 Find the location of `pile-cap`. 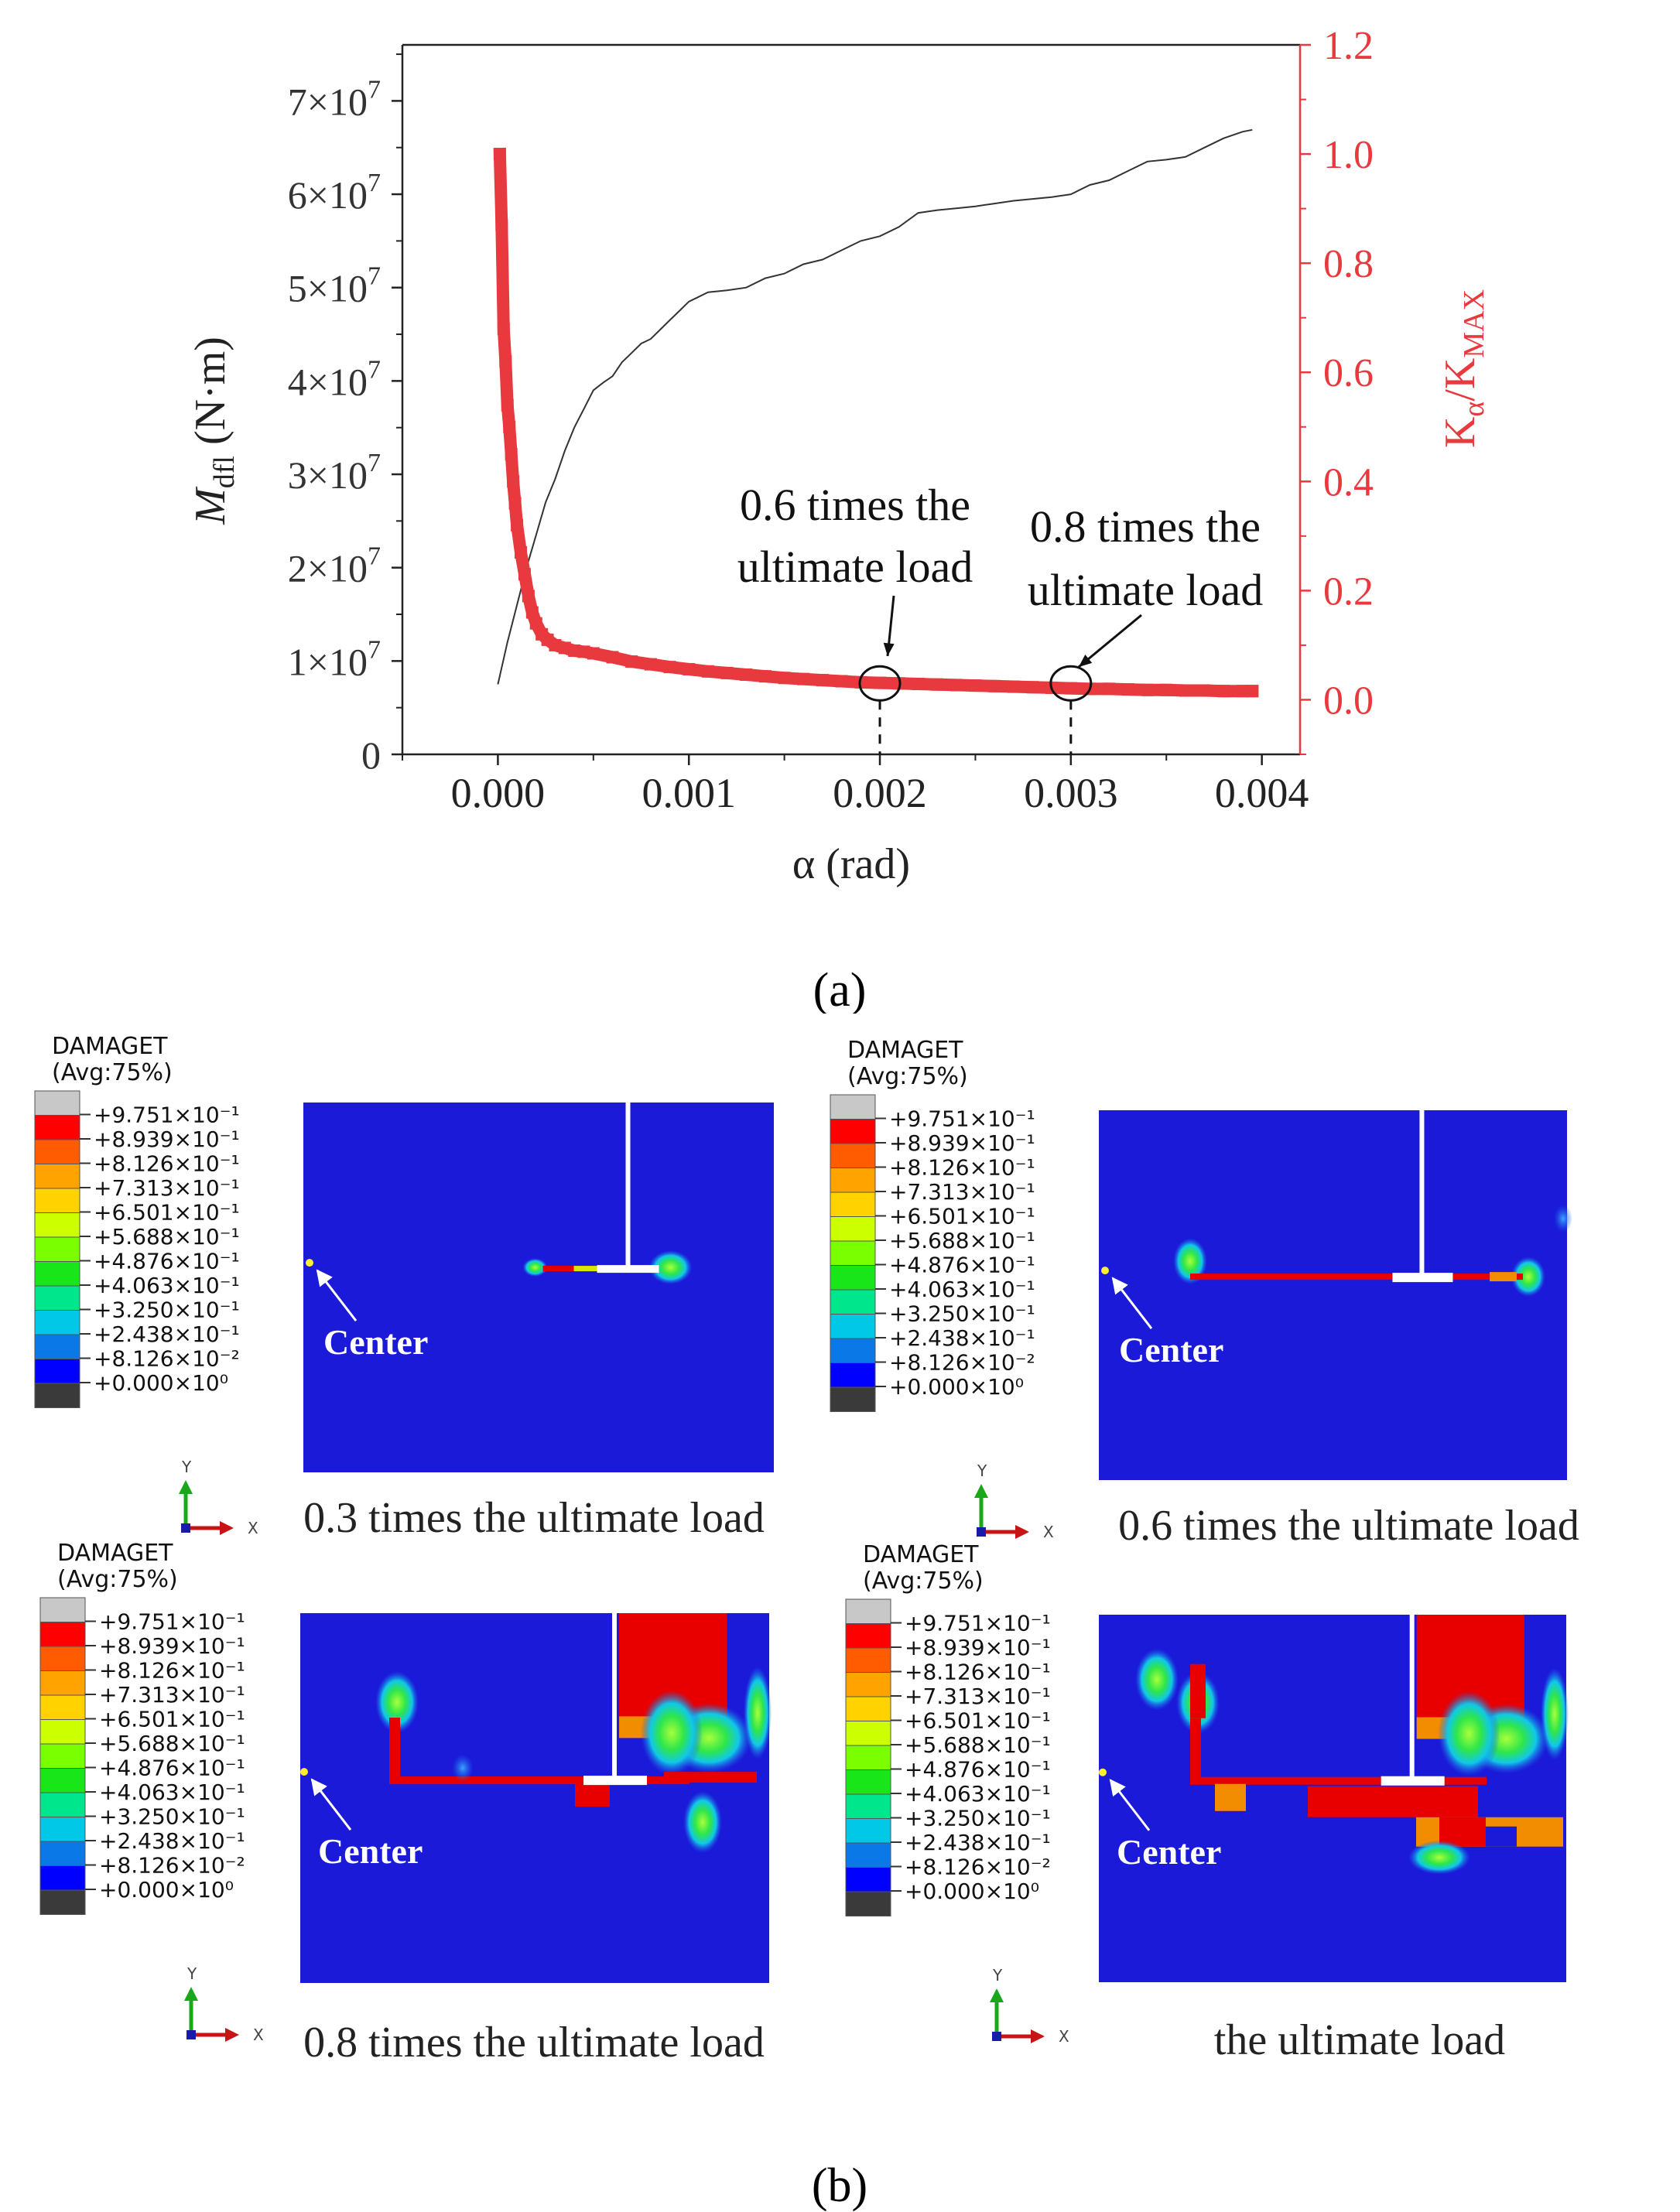

pile-cap is located at coordinates (628, 1269).